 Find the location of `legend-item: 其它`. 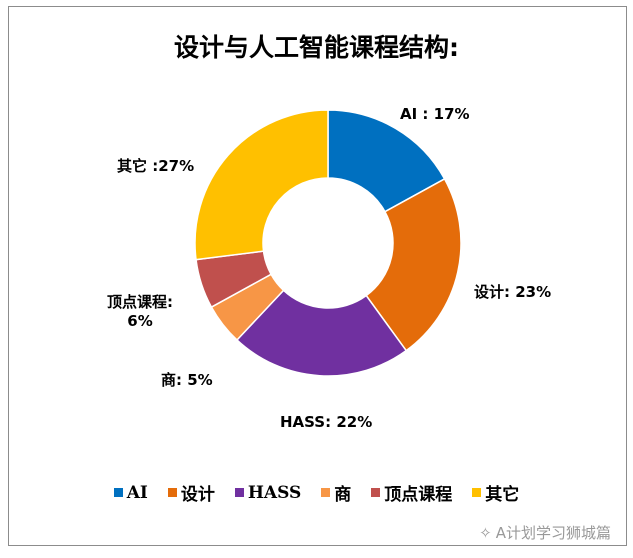

legend-item: 其它 is located at coordinates (495, 492).